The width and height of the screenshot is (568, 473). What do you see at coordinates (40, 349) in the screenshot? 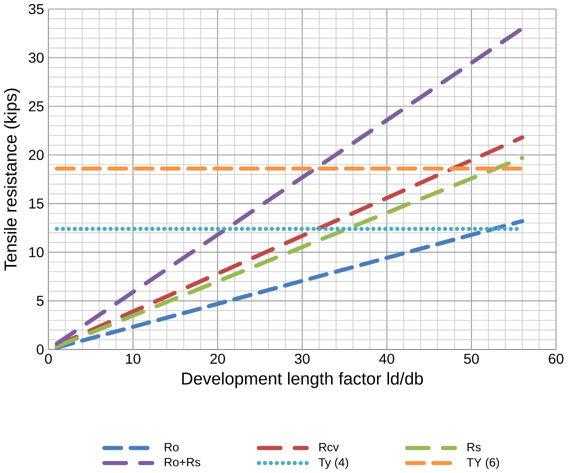
I see `y-tick-label: 0` at bounding box center [40, 349].